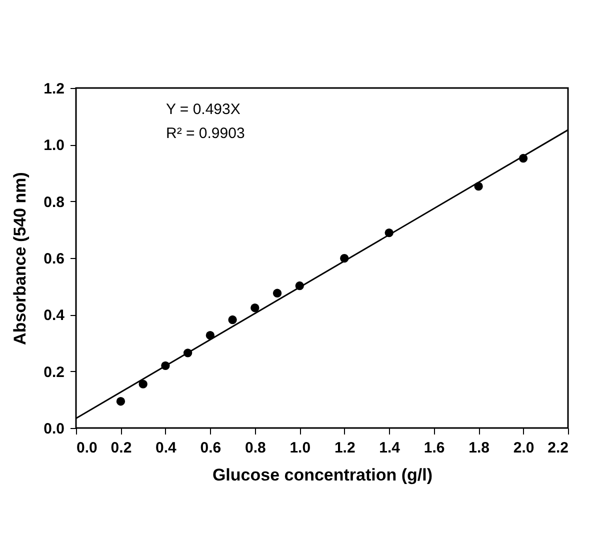  What do you see at coordinates (87, 448) in the screenshot?
I see `x-tick-label: 0.0` at bounding box center [87, 448].